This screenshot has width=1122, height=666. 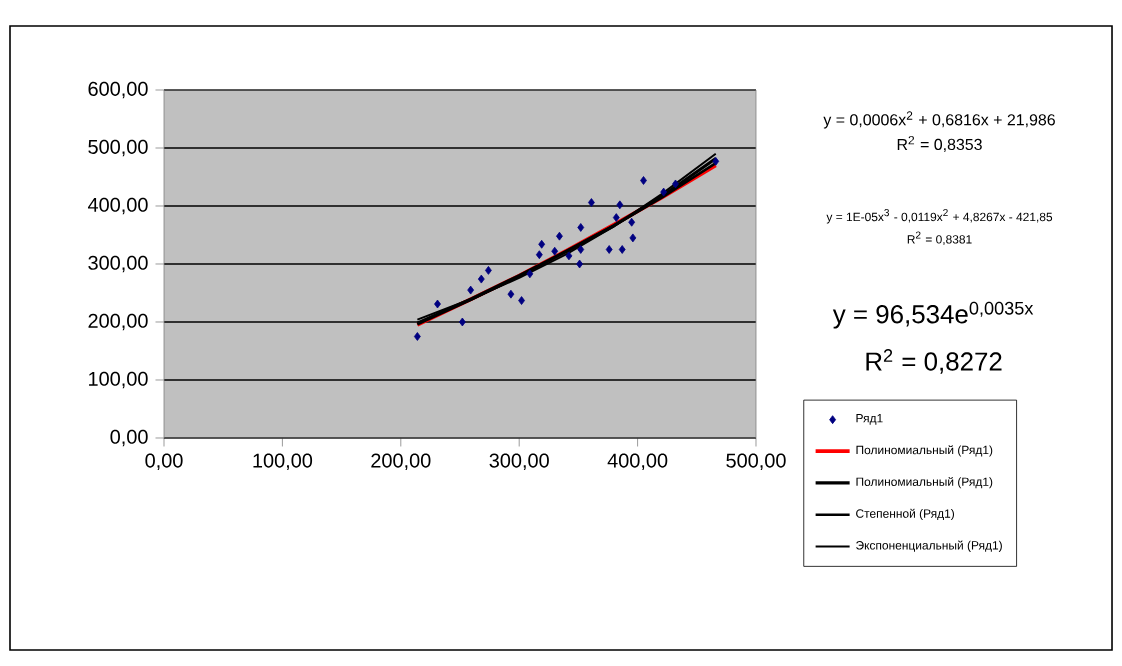 I want to click on x-tick-label: 500,00, so click(x=756, y=462).